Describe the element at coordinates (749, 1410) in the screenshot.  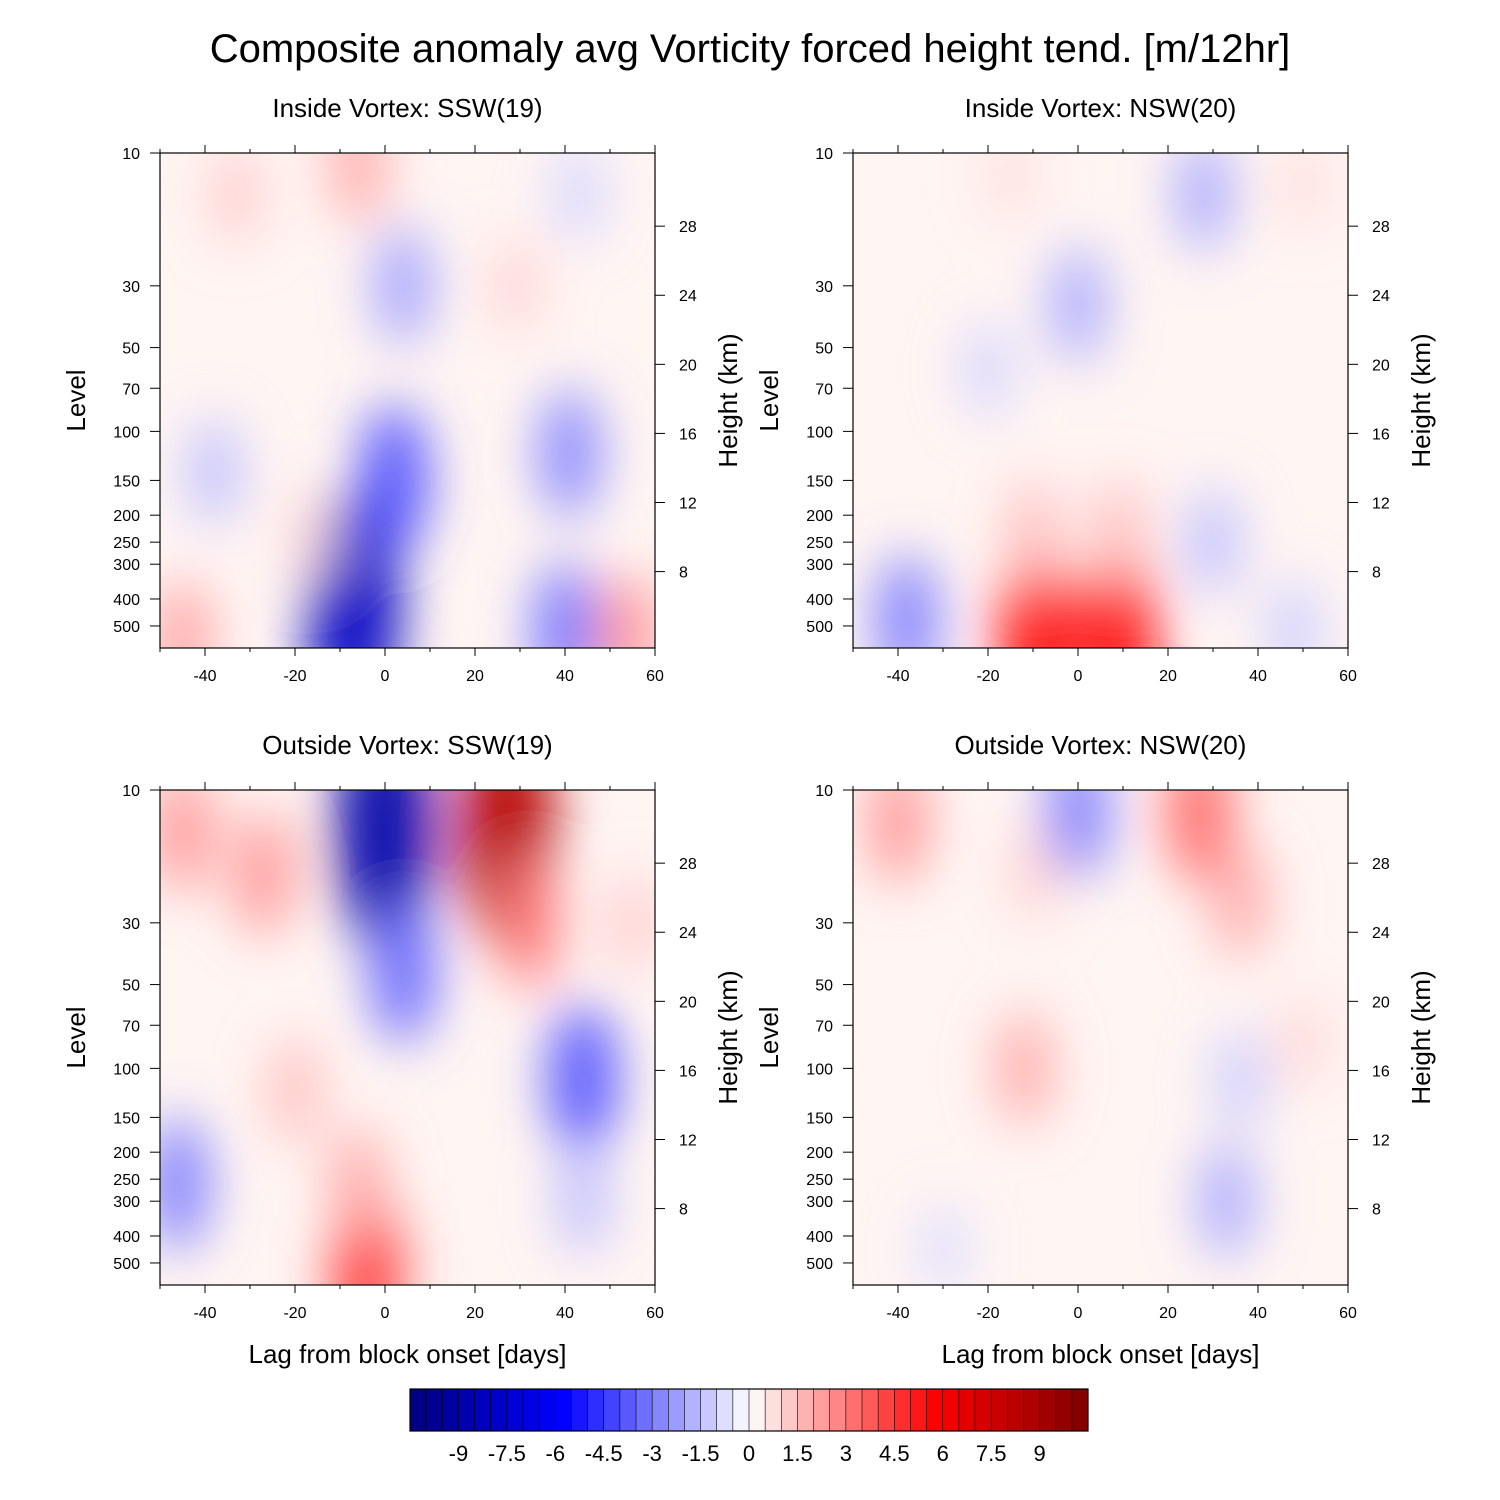
I see `colorbar-frame` at that location.